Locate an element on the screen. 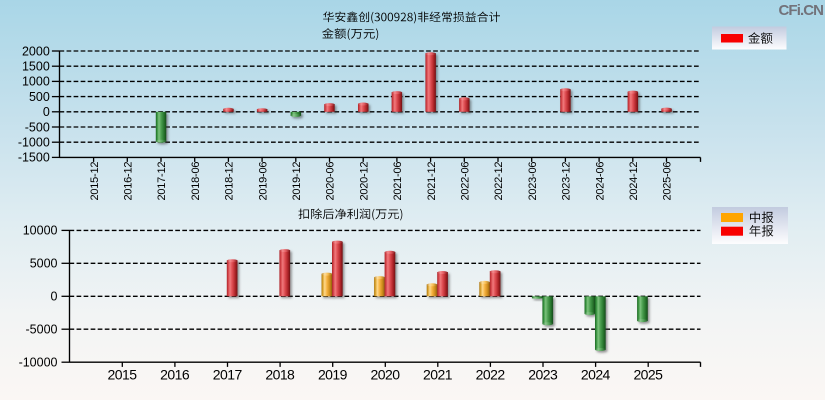  svg-text: 2025 is located at coordinates (648, 374).